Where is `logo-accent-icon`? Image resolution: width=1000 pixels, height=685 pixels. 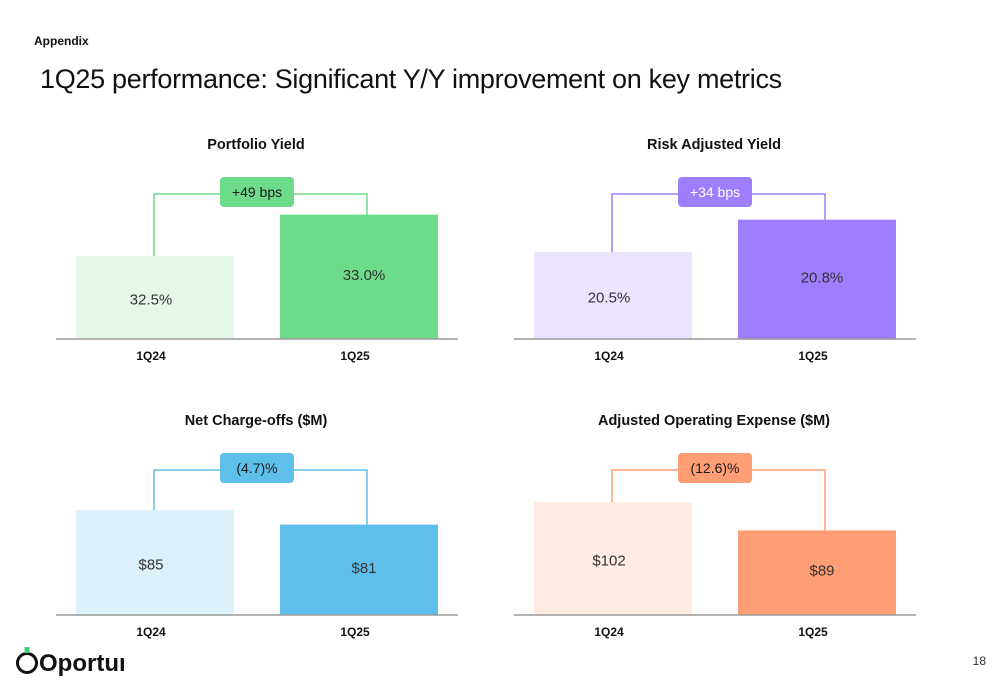 logo-accent-icon is located at coordinates (27, 650).